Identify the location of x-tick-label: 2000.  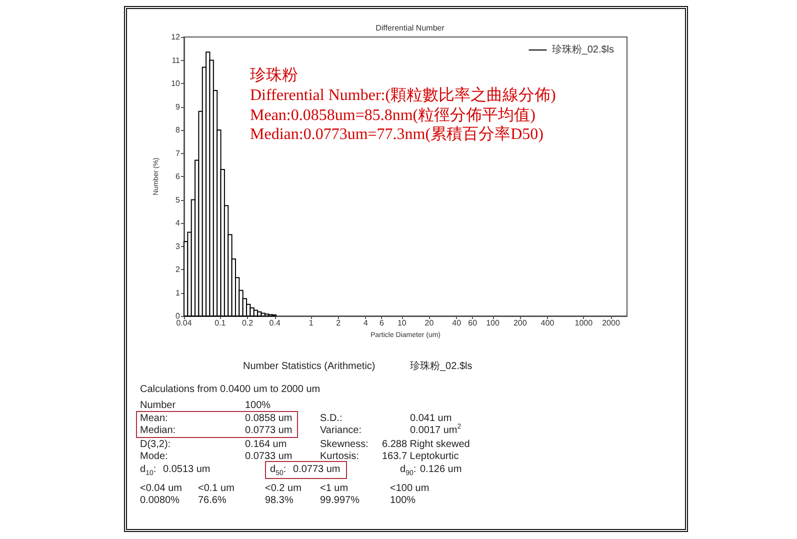
(611, 323).